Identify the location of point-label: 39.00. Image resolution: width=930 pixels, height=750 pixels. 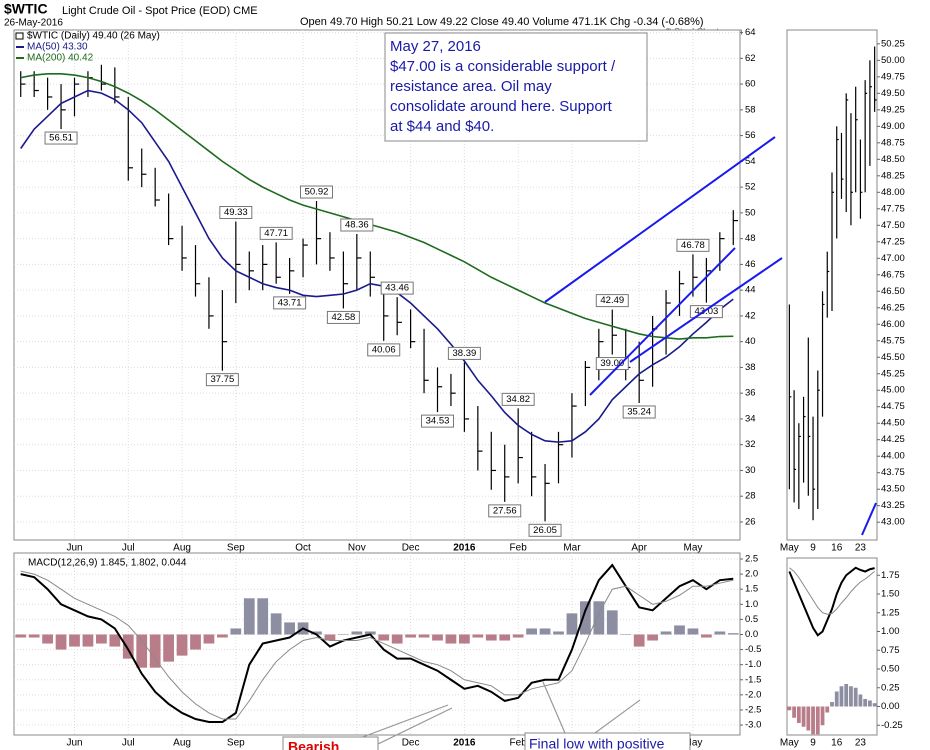
(612, 363).